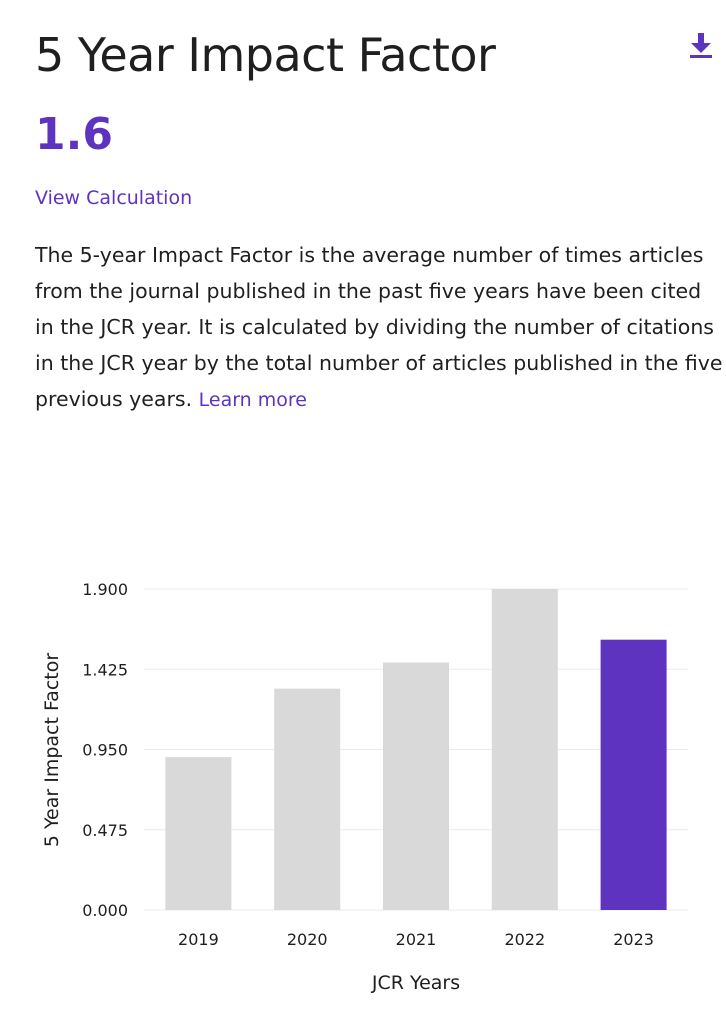 Image resolution: width=726 pixels, height=1012 pixels. What do you see at coordinates (307, 939) in the screenshot?
I see `x-tick-label: 2020` at bounding box center [307, 939].